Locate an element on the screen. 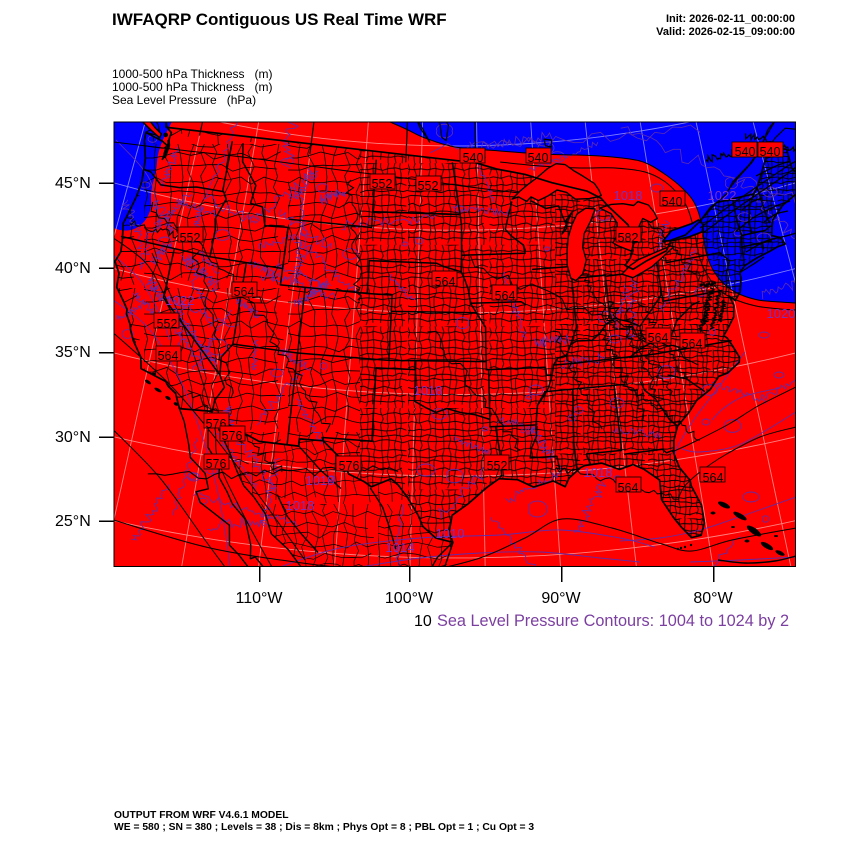 This screenshot has width=850, height=855. svg-text: 1010 is located at coordinates (450, 533).